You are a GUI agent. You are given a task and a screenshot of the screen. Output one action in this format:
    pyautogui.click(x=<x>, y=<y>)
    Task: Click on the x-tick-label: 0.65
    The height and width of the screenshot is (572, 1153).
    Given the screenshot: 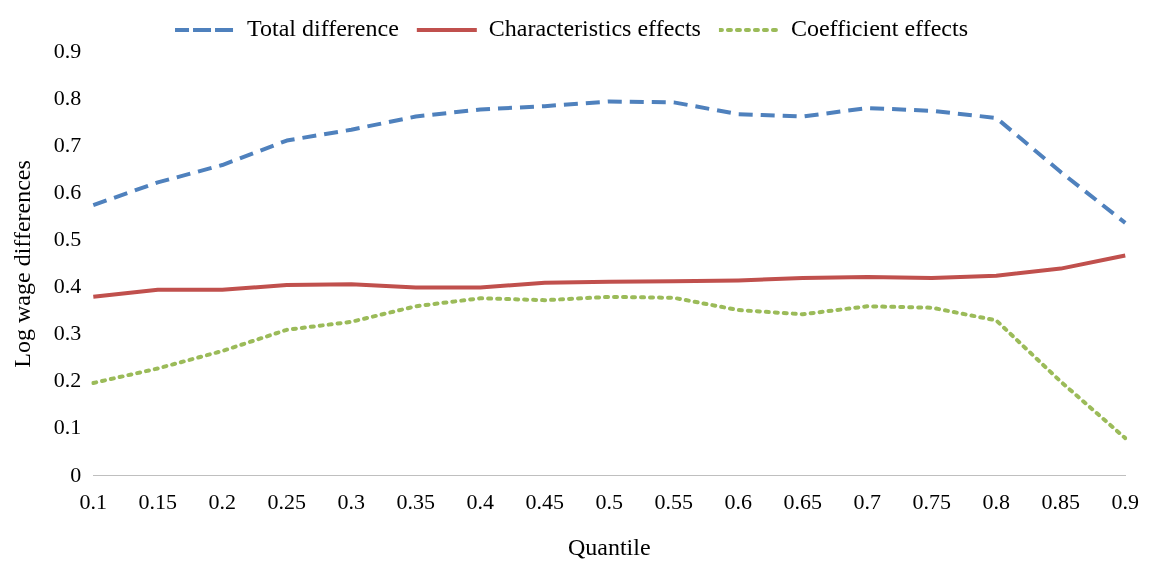 What is the action you would take?
    pyautogui.click(x=803, y=501)
    